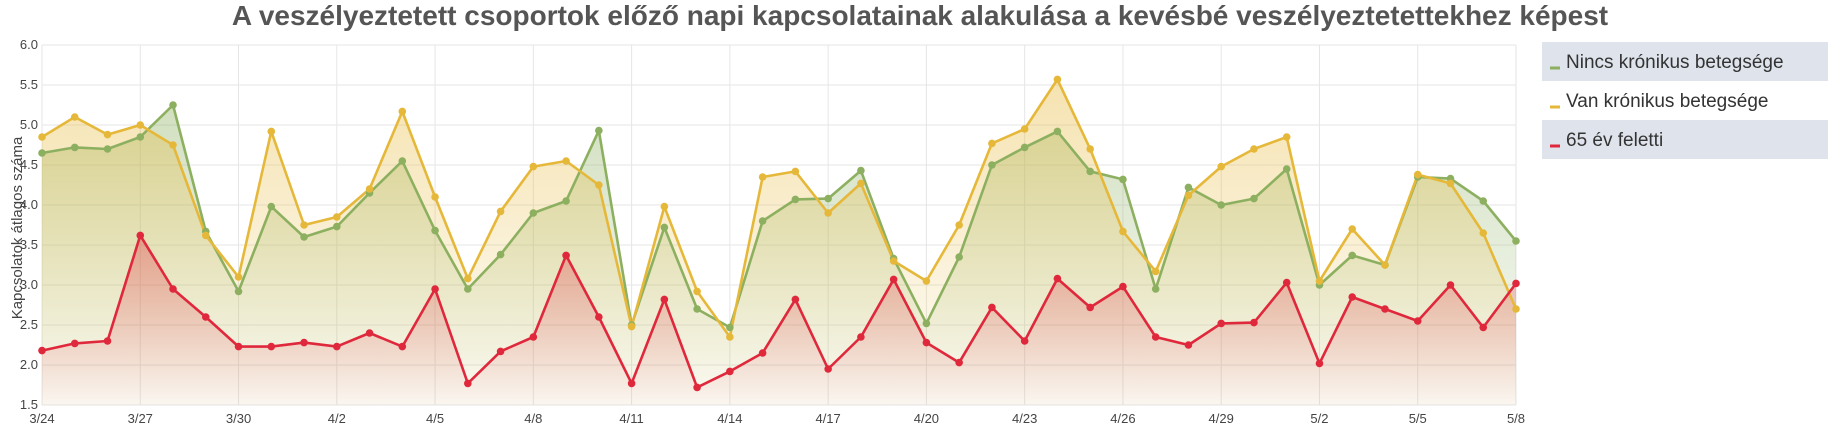 The height and width of the screenshot is (433, 1844). Describe the element at coordinates (435, 418) in the screenshot. I see `x-tick-label: 4/5` at that location.